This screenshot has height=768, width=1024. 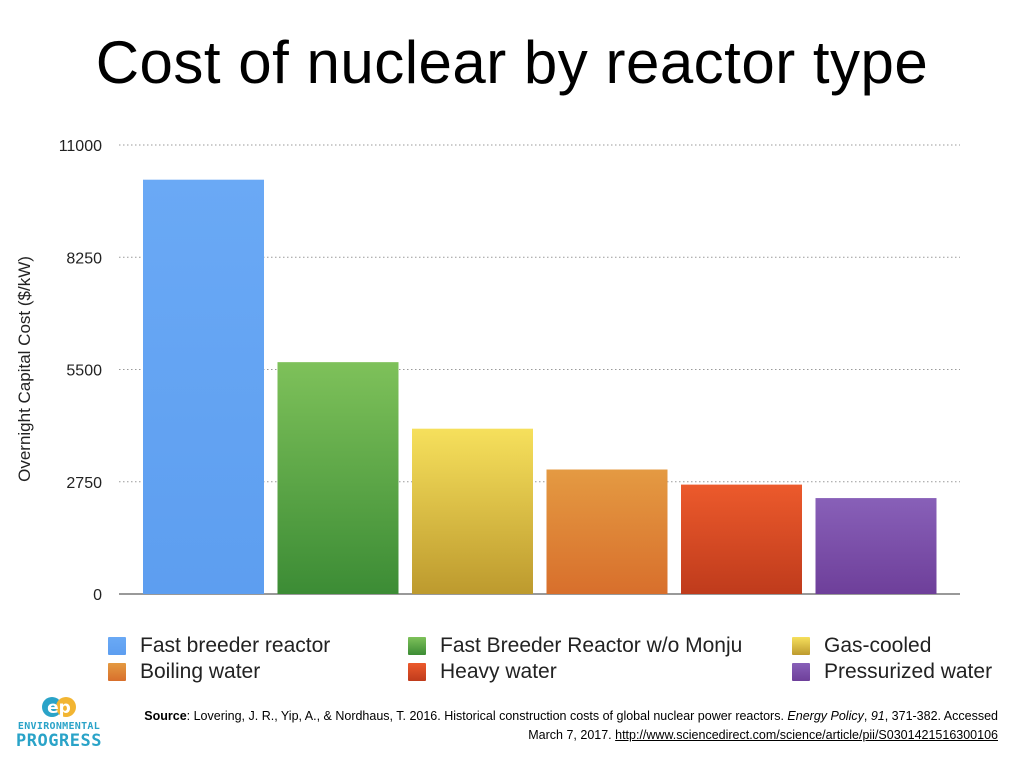 What do you see at coordinates (498, 671) in the screenshot?
I see `legend-label: Heavy water` at bounding box center [498, 671].